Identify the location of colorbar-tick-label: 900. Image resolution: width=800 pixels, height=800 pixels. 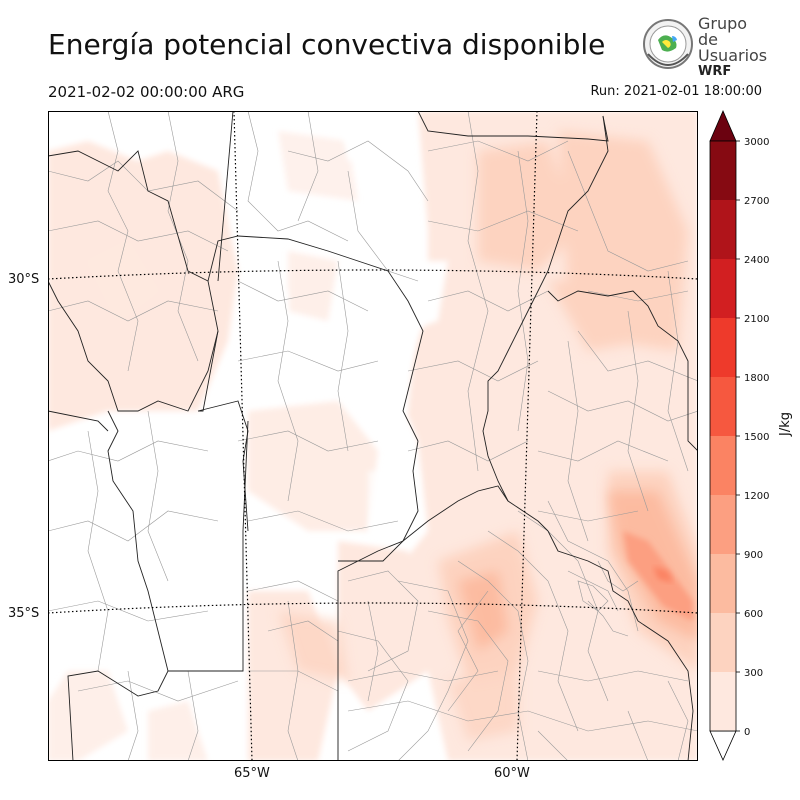
(753, 555).